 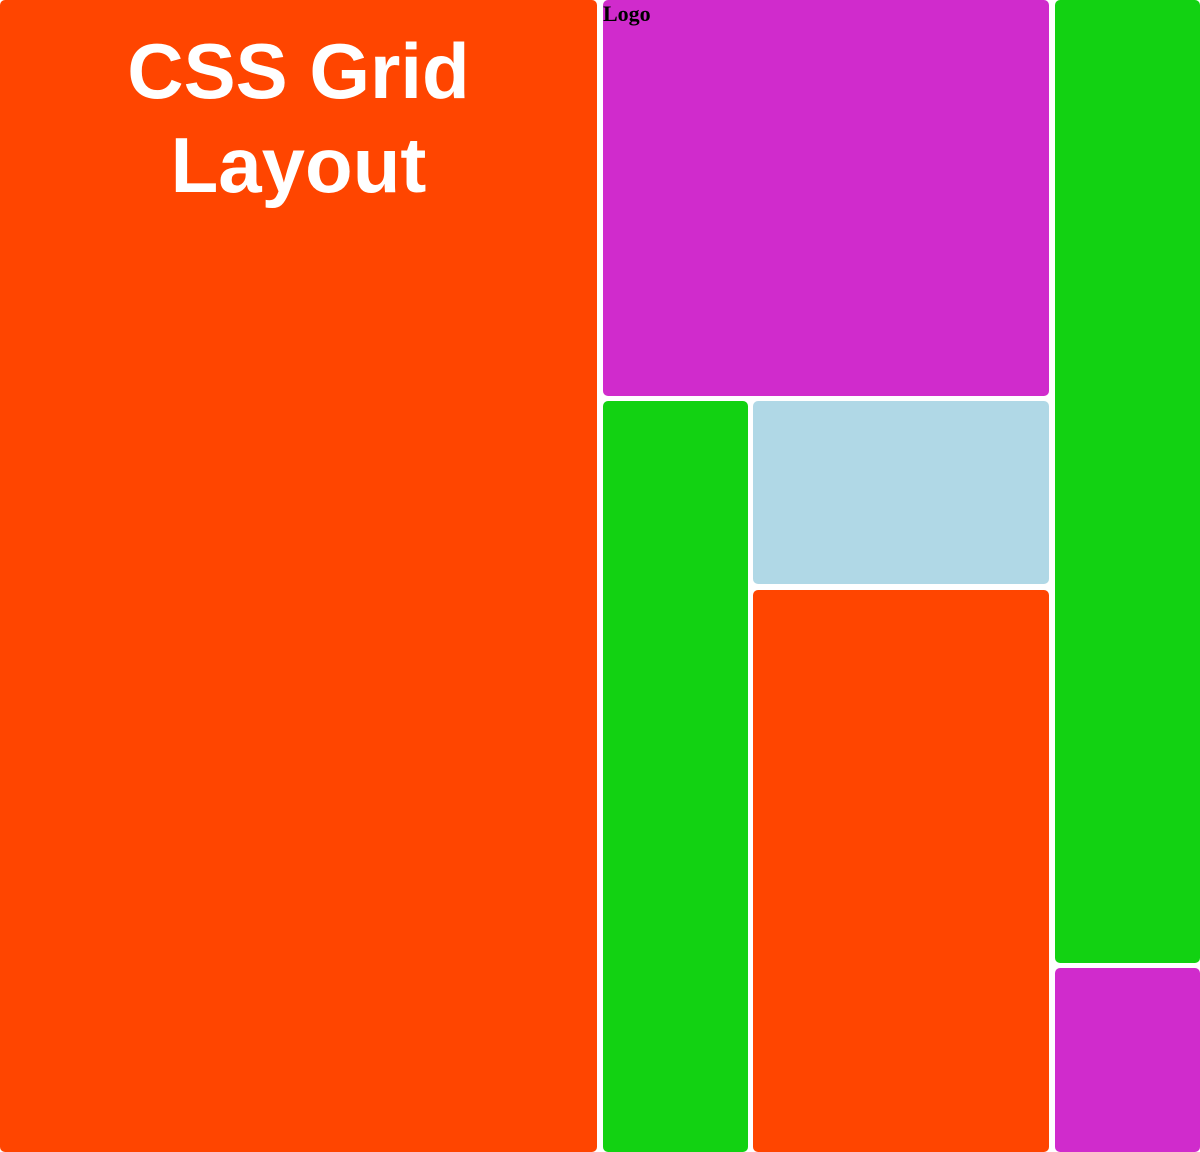 What do you see at coordinates (901, 492) in the screenshot?
I see `center-top-grid-item` at bounding box center [901, 492].